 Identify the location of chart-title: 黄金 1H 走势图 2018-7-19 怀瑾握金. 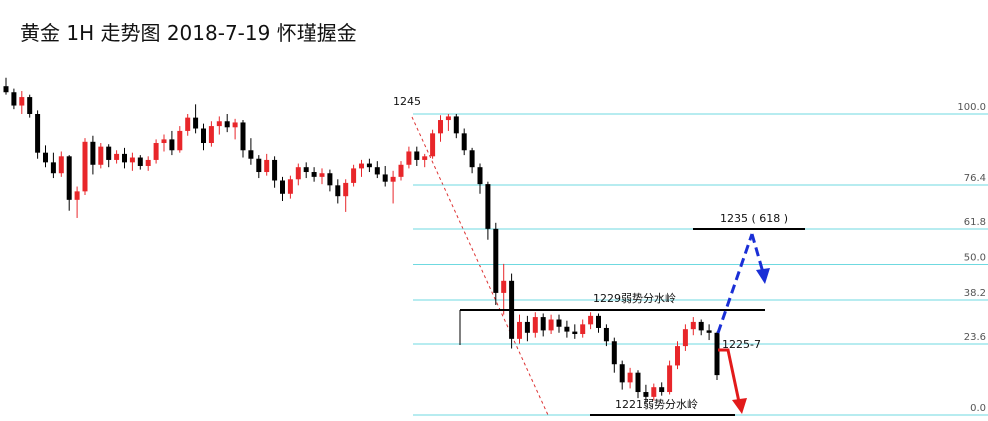
(188, 33).